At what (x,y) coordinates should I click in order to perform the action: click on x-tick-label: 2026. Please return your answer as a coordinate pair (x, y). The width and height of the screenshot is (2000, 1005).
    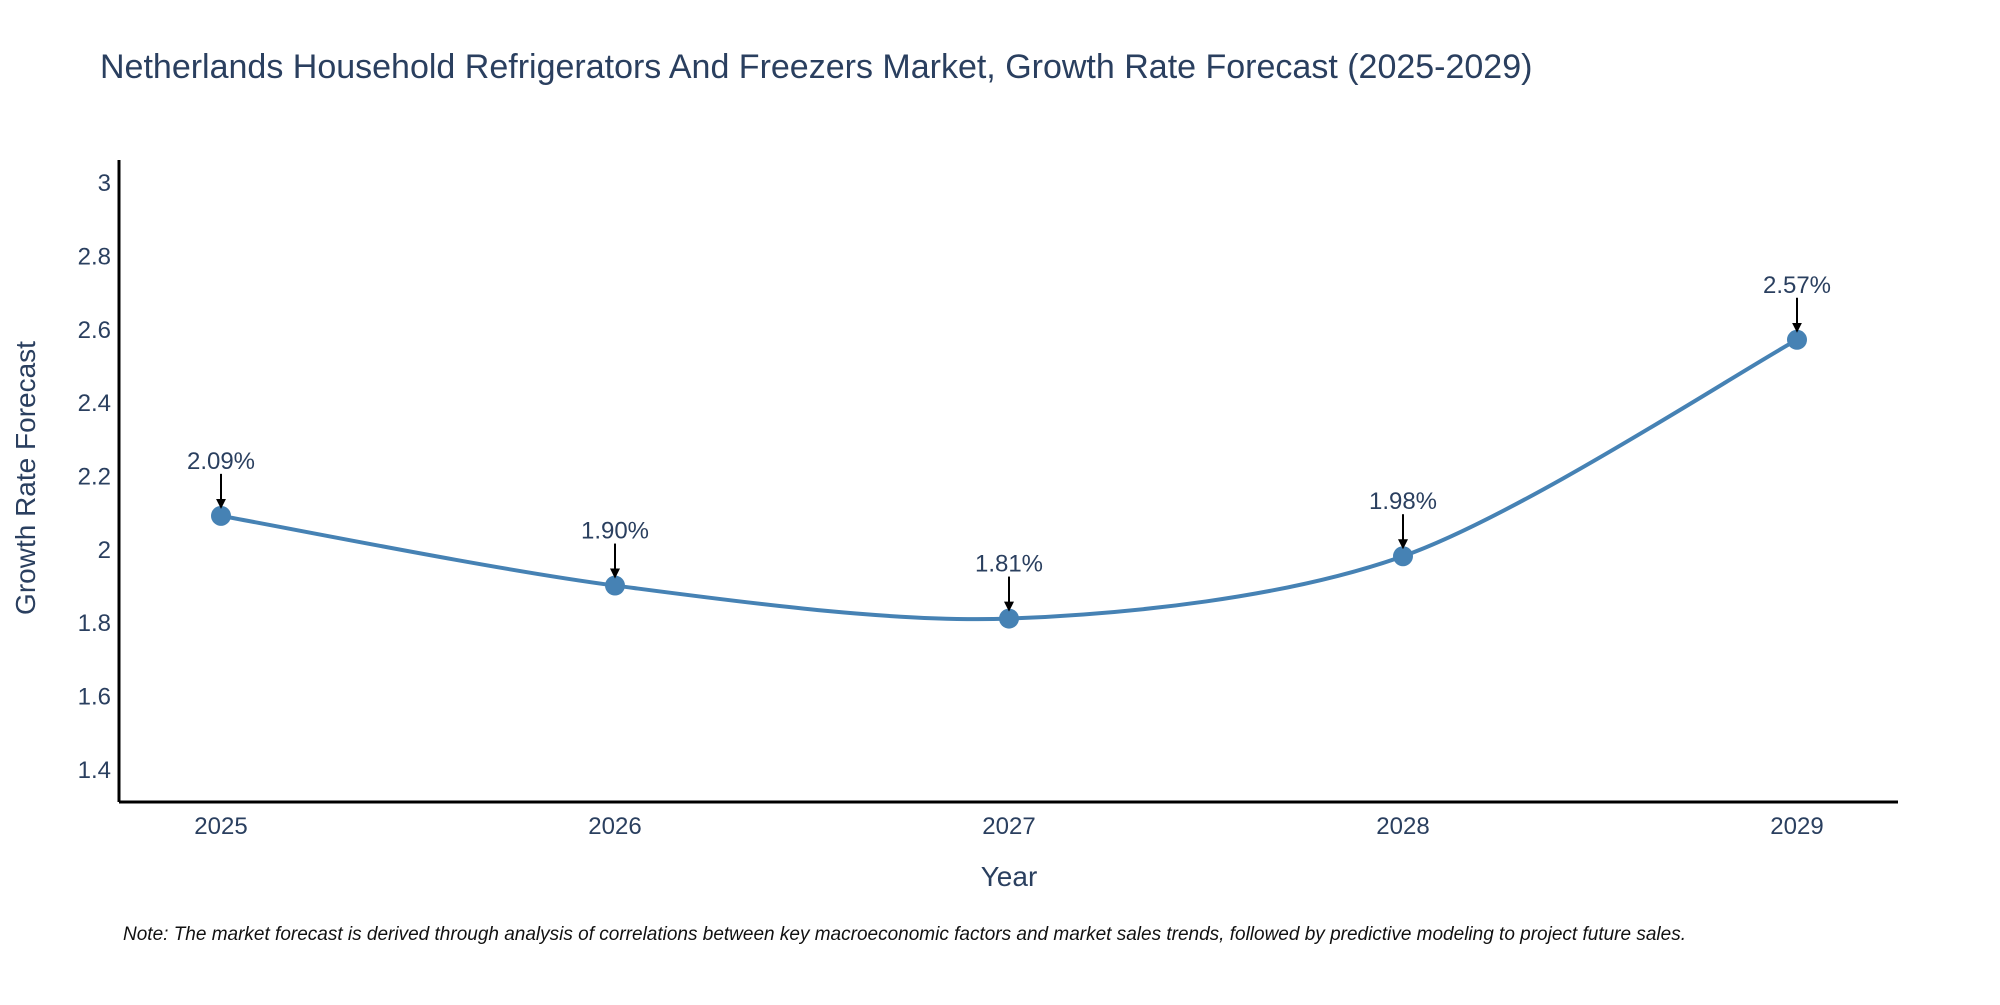
    Looking at the image, I should click on (614, 826).